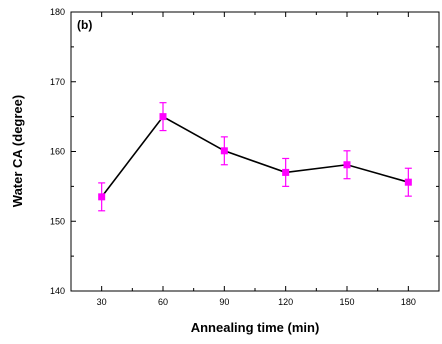  Describe the element at coordinates (255, 327) in the screenshot. I see `x-axis-label: Annealing time (min)` at that location.